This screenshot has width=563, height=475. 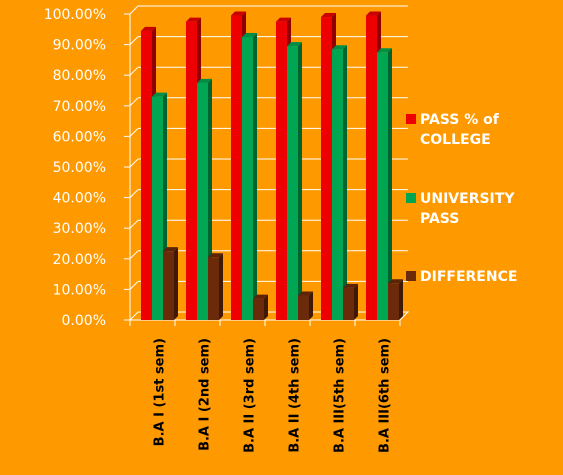 I want to click on legend-label: DIFFERENCE, so click(x=468, y=277).